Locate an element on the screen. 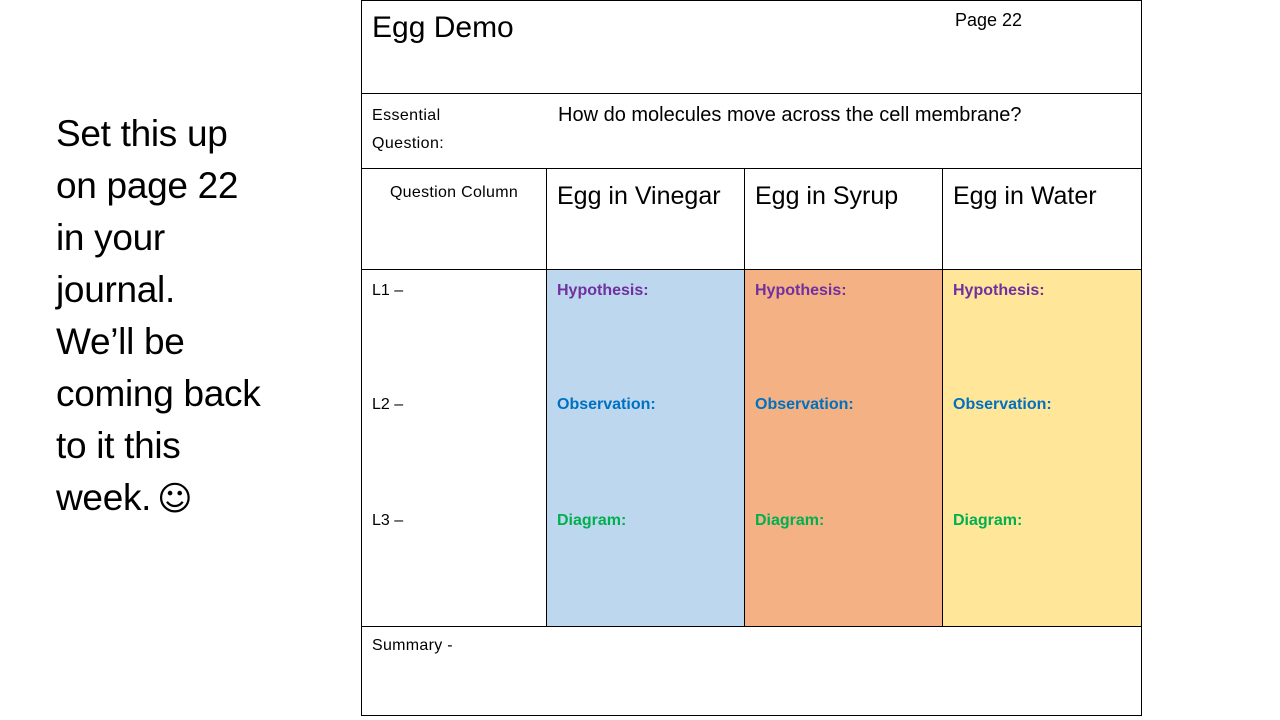 The width and height of the screenshot is (1280, 720). level-label: L3 – is located at coordinates (388, 520).